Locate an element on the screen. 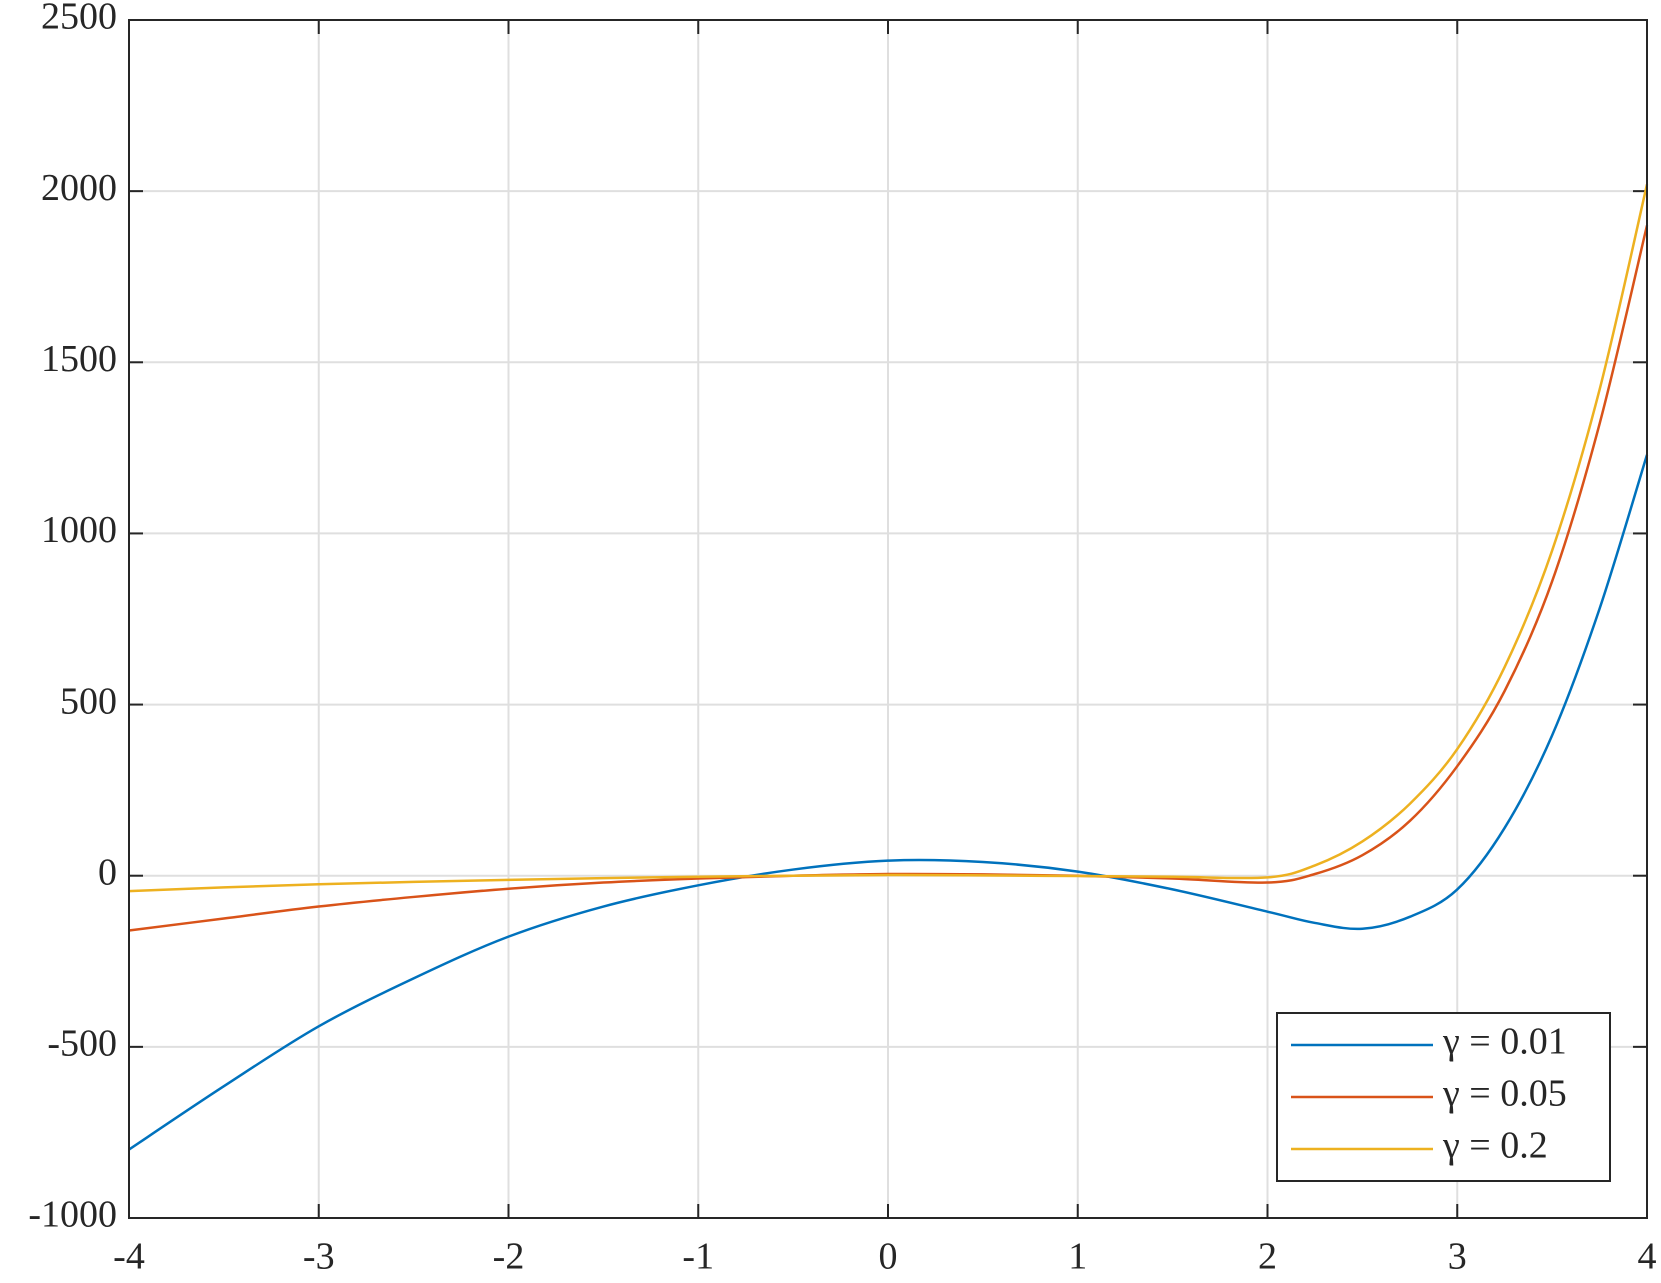 The width and height of the screenshot is (1661, 1283). x-tick-label: 1 is located at coordinates (1077, 1257).